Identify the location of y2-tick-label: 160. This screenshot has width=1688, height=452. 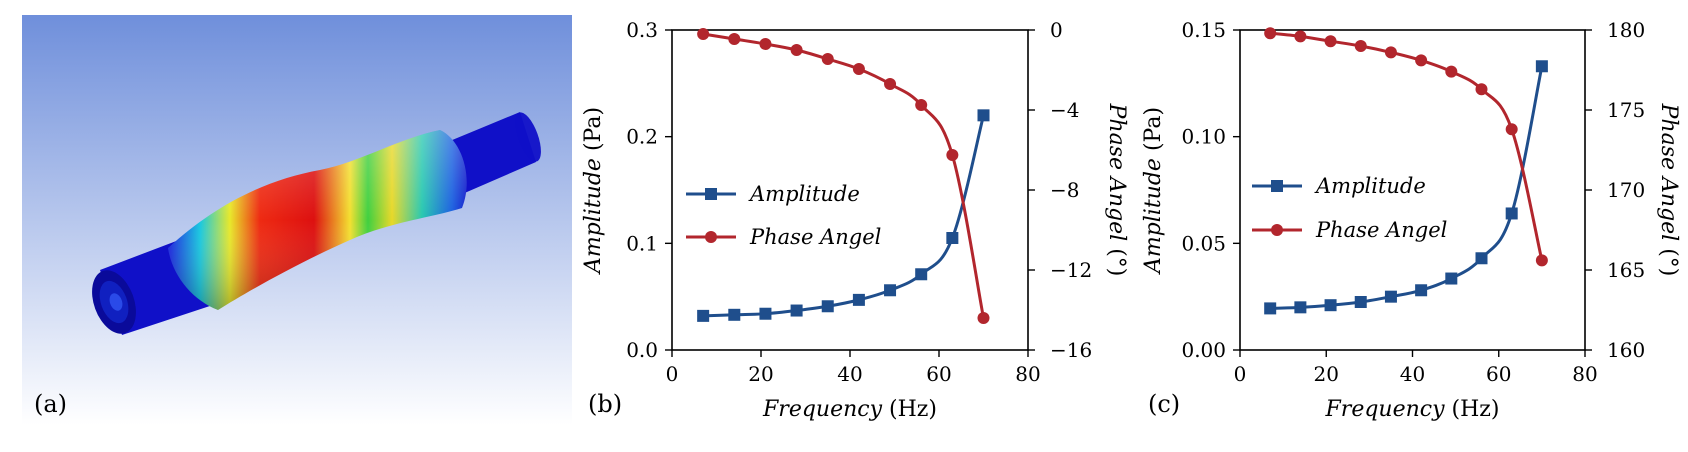
(1626, 350).